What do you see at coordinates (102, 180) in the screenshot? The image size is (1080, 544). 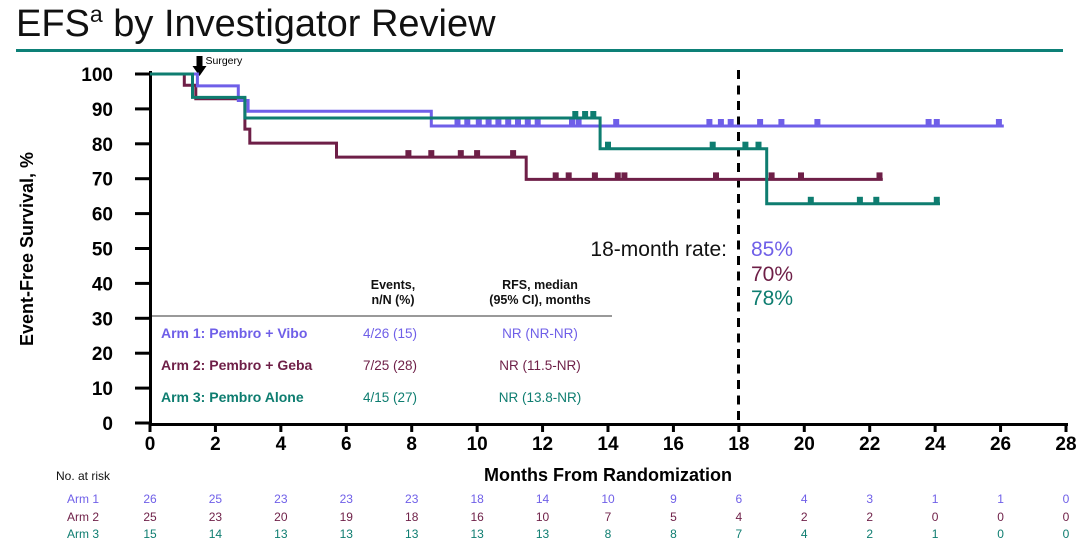 I see `y-tick-label: 70` at bounding box center [102, 180].